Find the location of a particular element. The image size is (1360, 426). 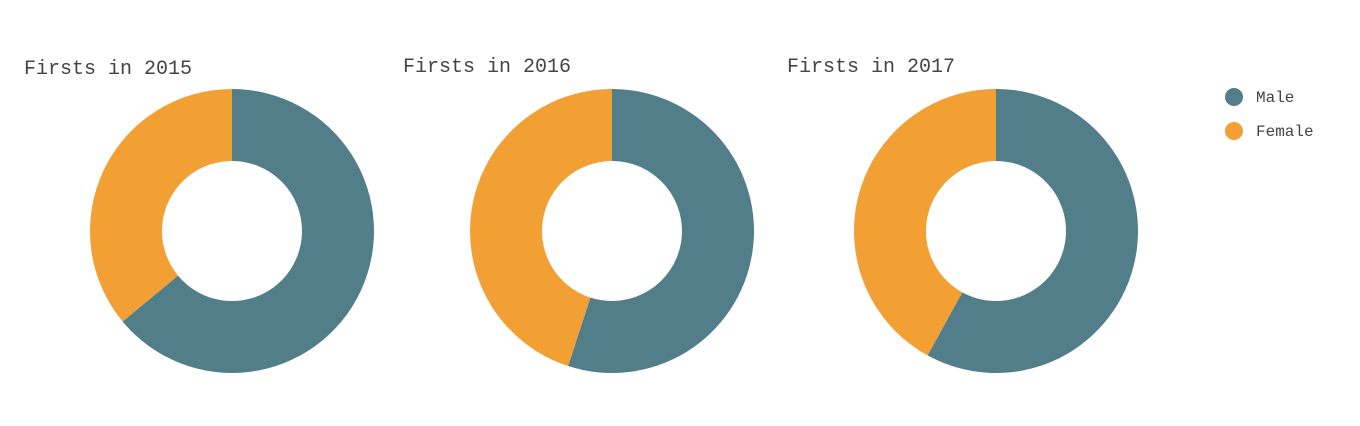

chart-title: Firsts in 2016 is located at coordinates (487, 67).